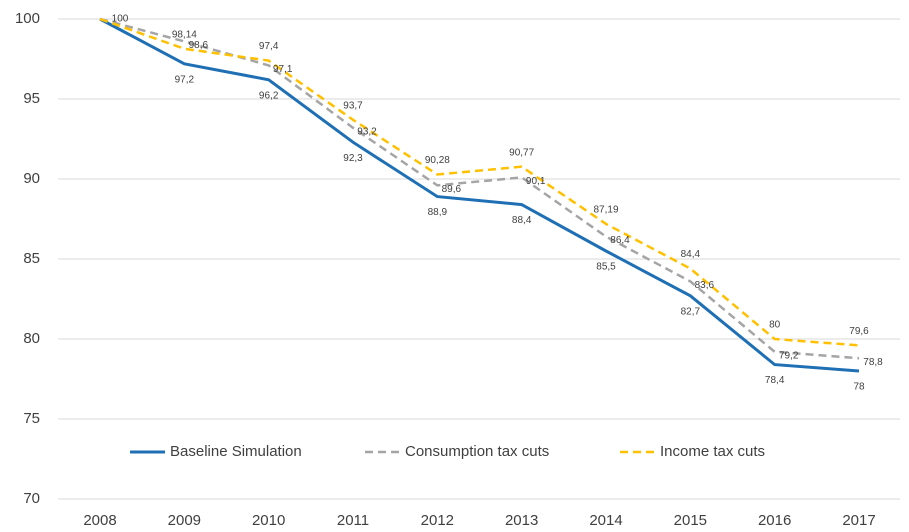  I want to click on data-label: 100, so click(120, 19).